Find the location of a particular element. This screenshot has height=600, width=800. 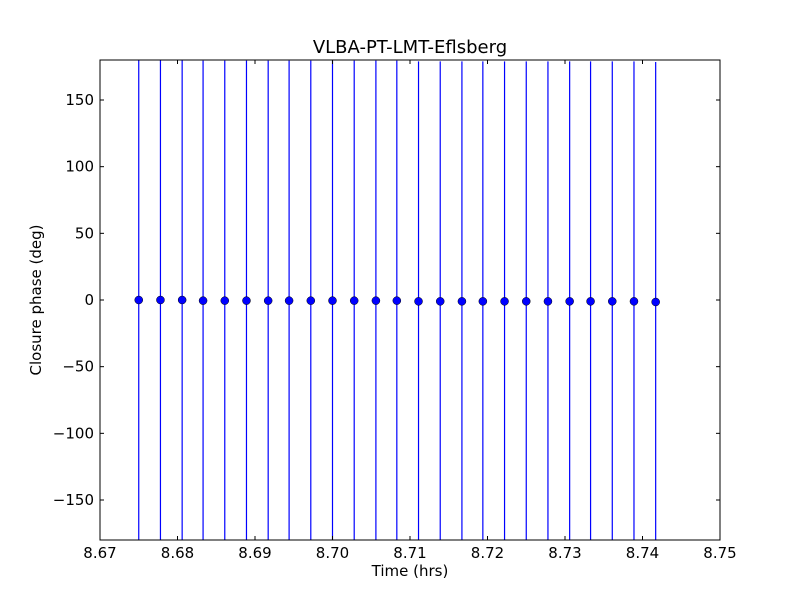

x-tick-label: 8.73 is located at coordinates (564, 553).